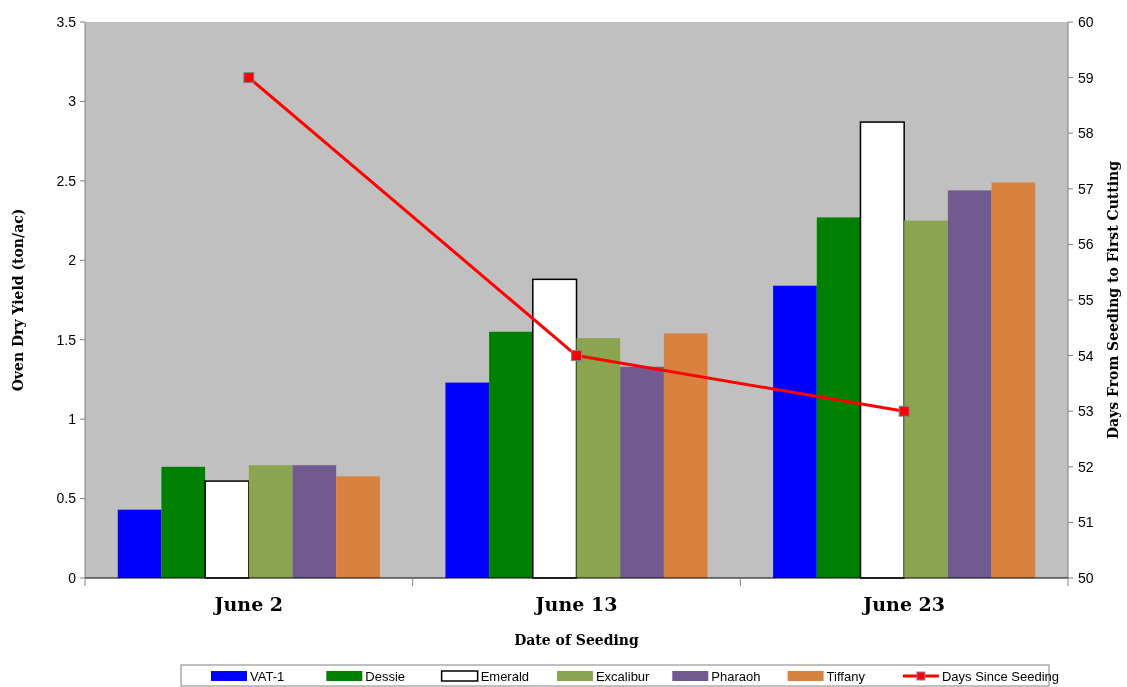 This screenshot has width=1127, height=687. I want to click on y2-tick-label: 55, so click(1086, 299).